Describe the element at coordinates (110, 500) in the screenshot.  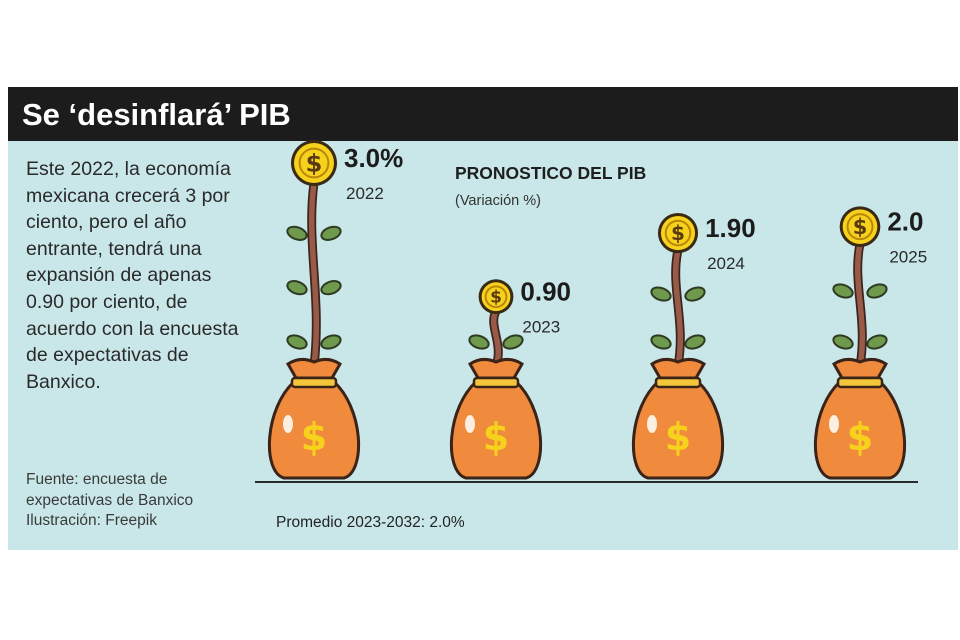
I see `source-line-2: expectativas de Banxico` at that location.